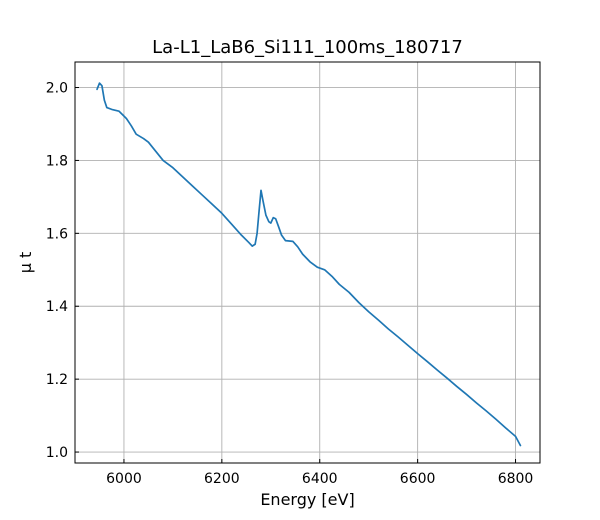  I want to click on y-tick-label: 1.2, so click(57, 380).